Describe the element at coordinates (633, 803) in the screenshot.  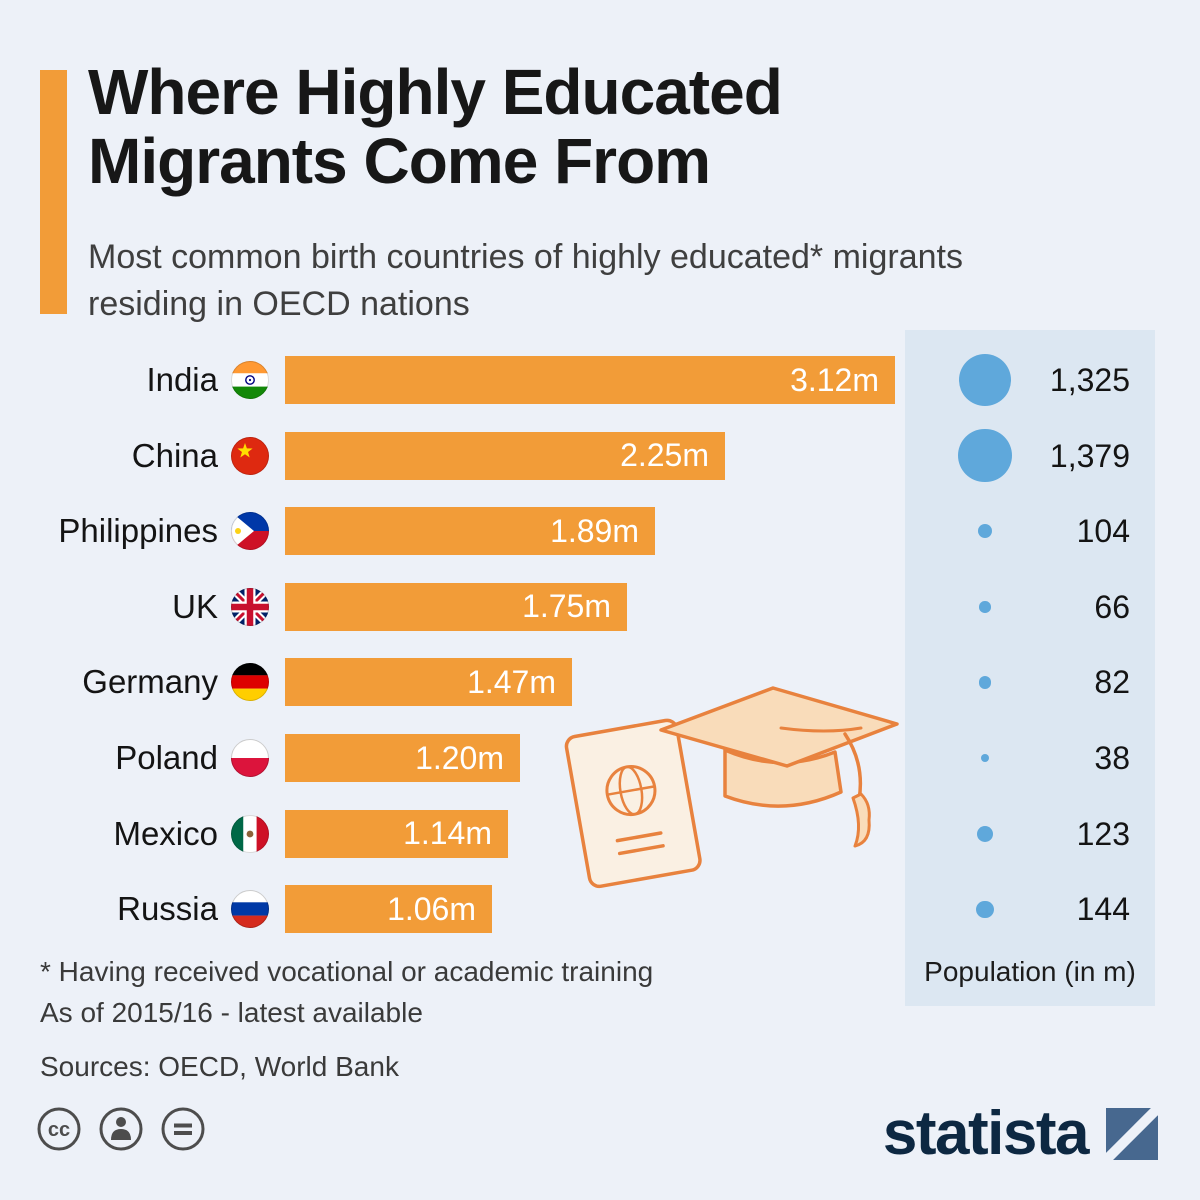
I see `passport-illustration` at that location.